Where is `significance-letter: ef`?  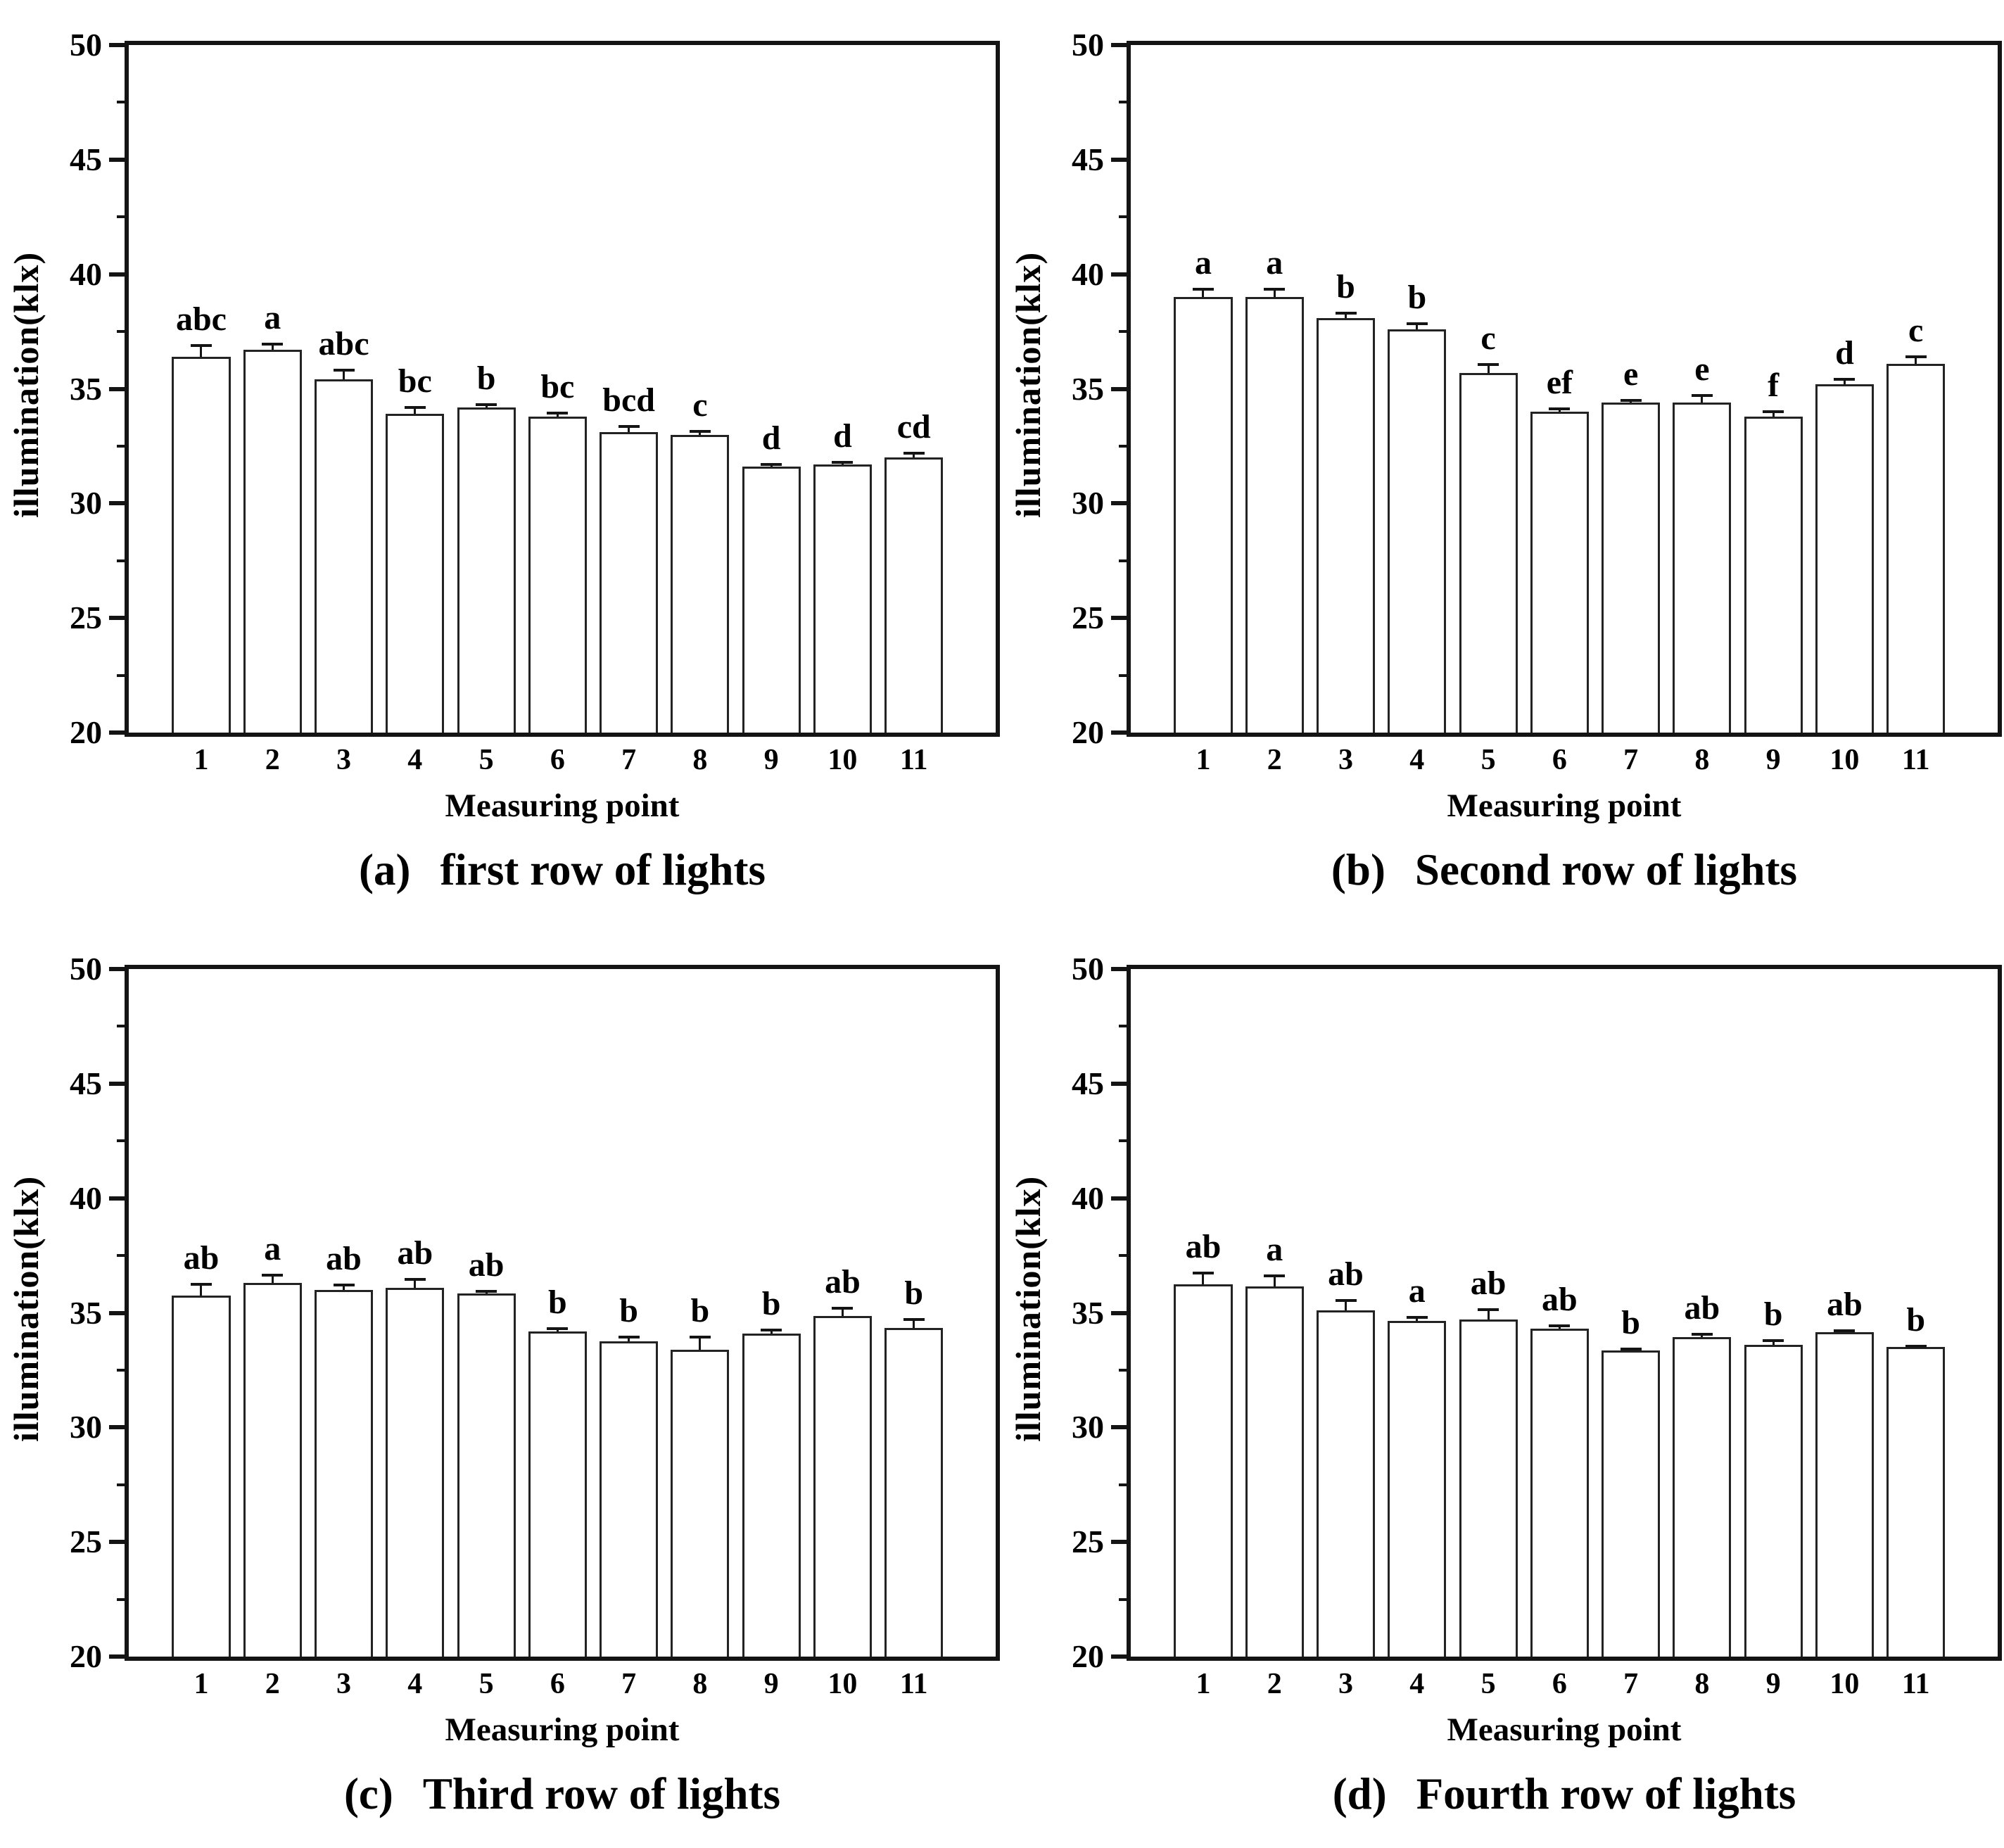
significance-letter: ef is located at coordinates (1559, 383).